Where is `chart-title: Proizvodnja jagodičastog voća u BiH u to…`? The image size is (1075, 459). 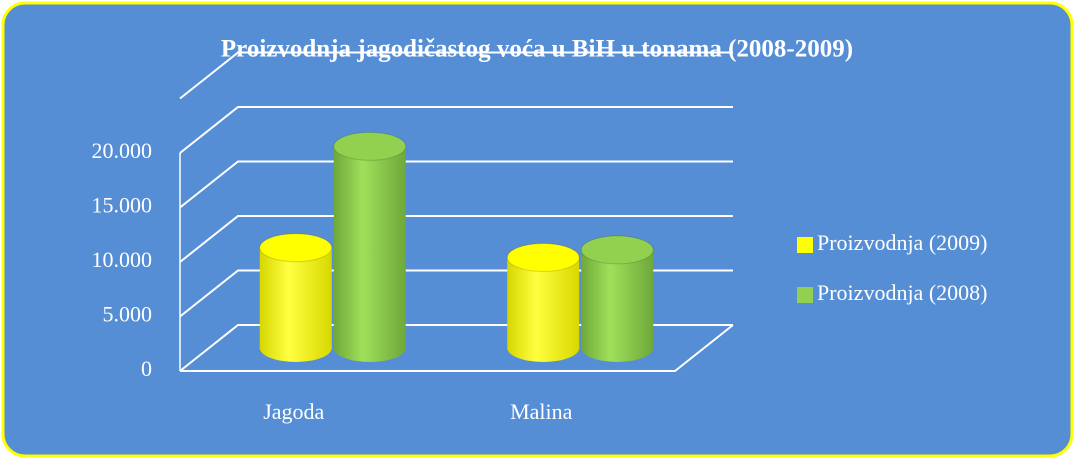
chart-title: Proizvodnja jagodičastog voća u BiH u to… is located at coordinates (537, 49).